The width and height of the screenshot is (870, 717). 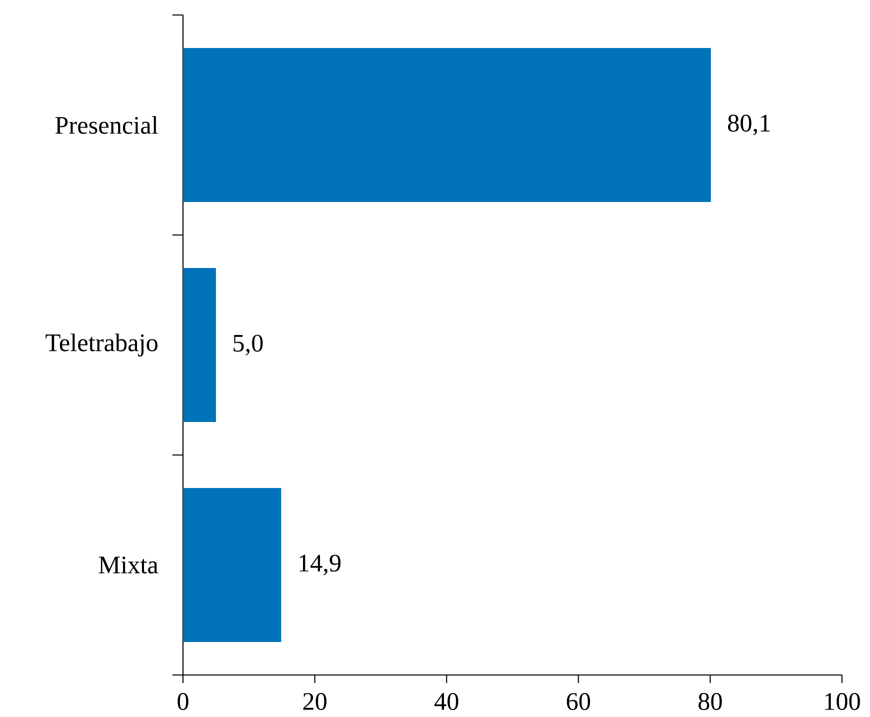 I want to click on x-tick-label: 80, so click(x=710, y=701).